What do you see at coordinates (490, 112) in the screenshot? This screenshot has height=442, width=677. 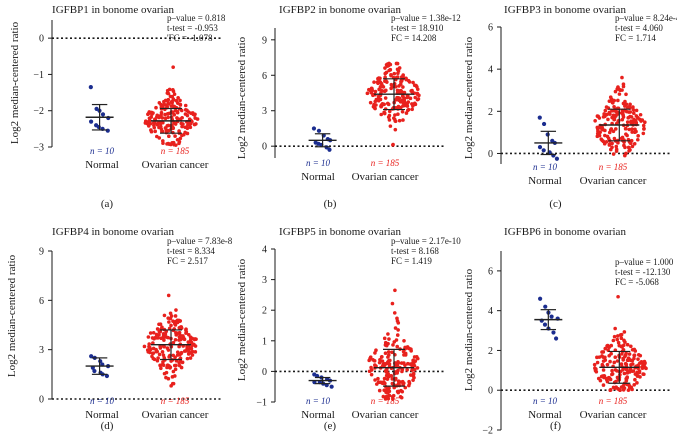 I see `y-tick-label: 2` at bounding box center [490, 112].